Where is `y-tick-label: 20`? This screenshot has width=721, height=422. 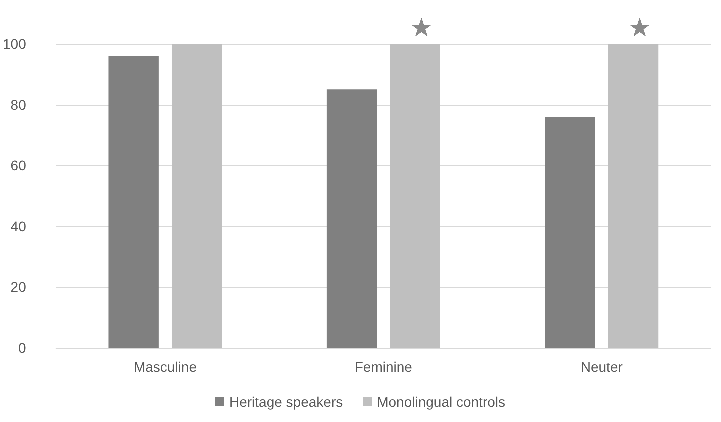
y-tick-label: 20 is located at coordinates (18, 287).